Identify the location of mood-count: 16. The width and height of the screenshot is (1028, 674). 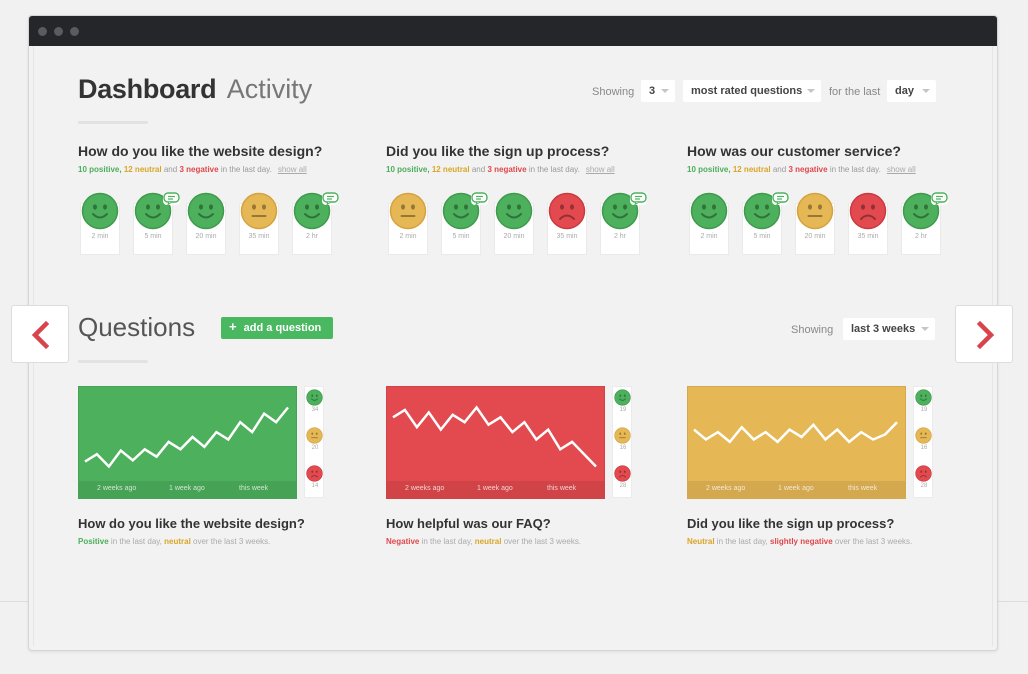
(924, 448).